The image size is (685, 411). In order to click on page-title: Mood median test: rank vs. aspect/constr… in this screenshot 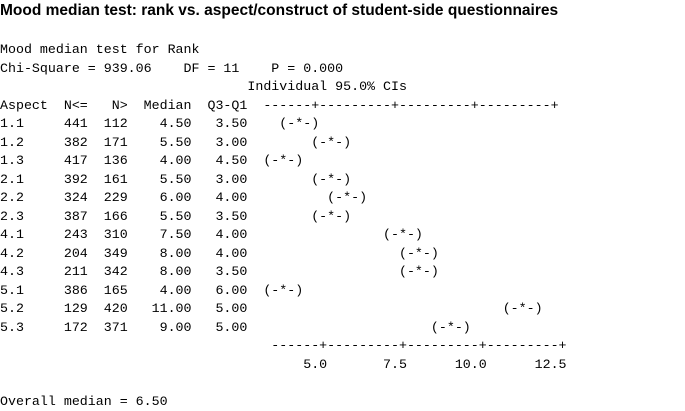, I will do `click(279, 10)`.